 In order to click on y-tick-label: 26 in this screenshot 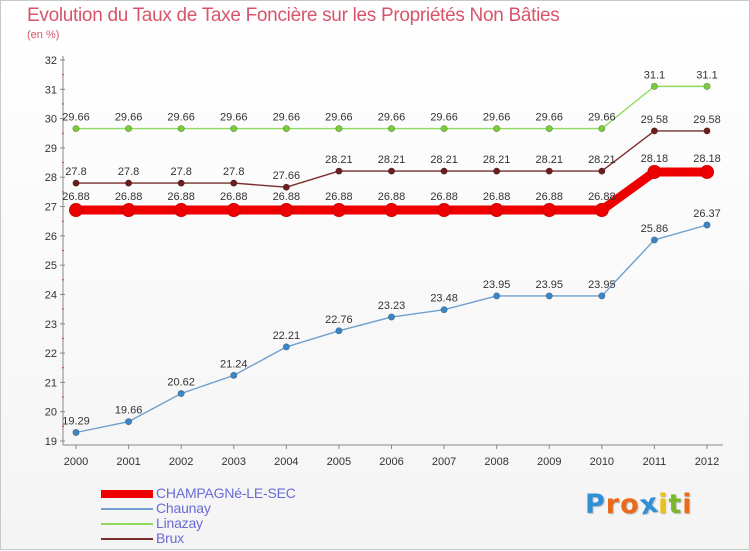, I will do `click(51, 237)`.